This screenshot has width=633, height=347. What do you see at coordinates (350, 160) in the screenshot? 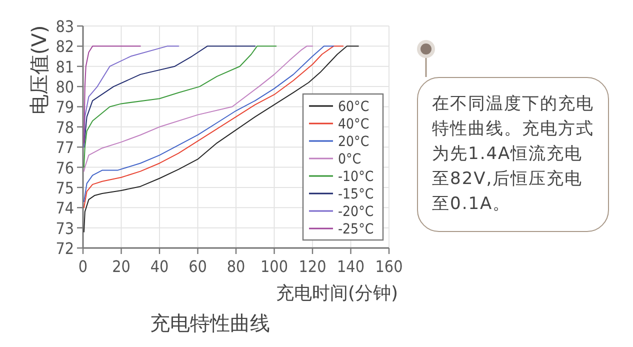
I see `legend-label: 0°C` at bounding box center [350, 160].